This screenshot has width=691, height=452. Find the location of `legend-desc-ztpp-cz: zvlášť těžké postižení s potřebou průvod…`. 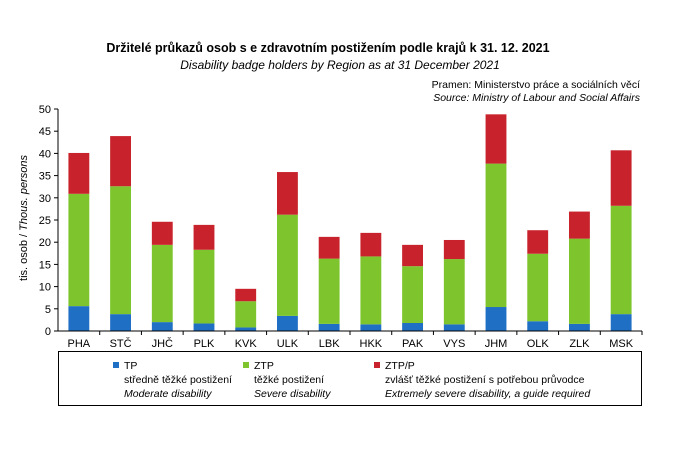

legend-desc-ztpp-cz: zvlášť těžké postižení s potřebou průvod… is located at coordinates (485, 380).